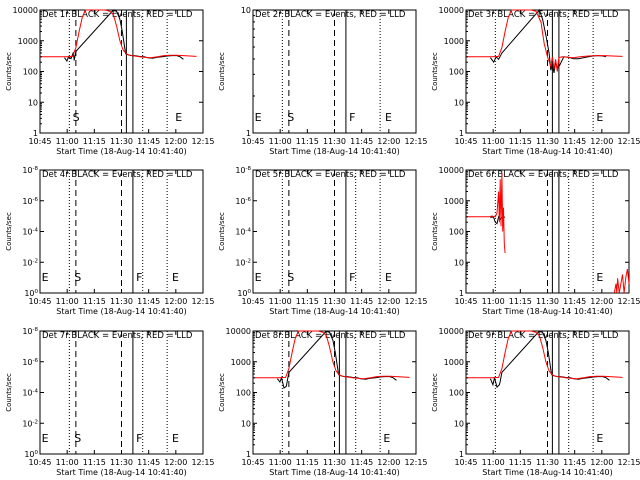 This screenshot has width=640, height=480. What do you see at coordinates (543, 15) in the screenshot?
I see `panel-title: Det 3r BLACK = Events, RED = LLD` at bounding box center [543, 15].